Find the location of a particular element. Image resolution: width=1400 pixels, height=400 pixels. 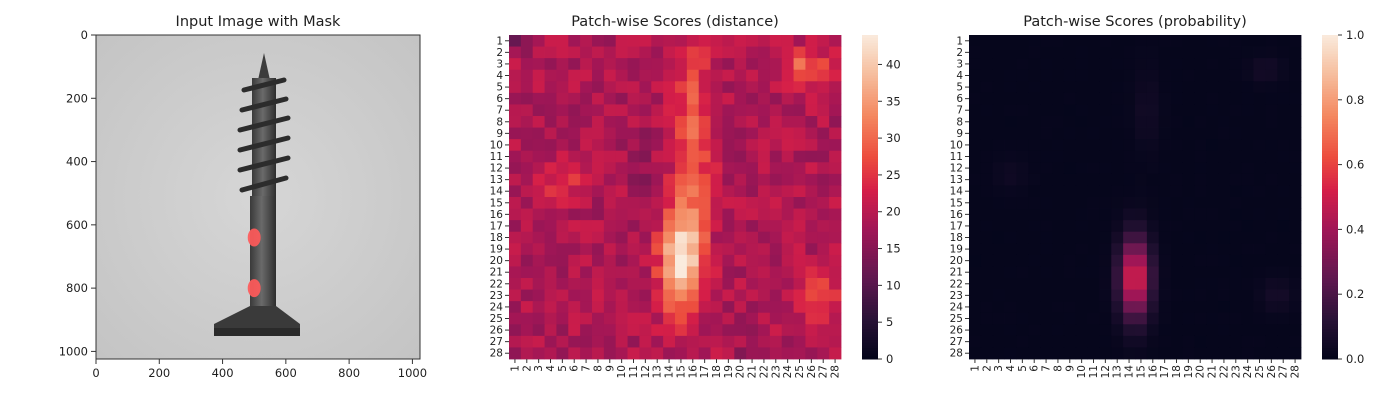

heatmap-y-tick-label: 21 is located at coordinates (496, 273).